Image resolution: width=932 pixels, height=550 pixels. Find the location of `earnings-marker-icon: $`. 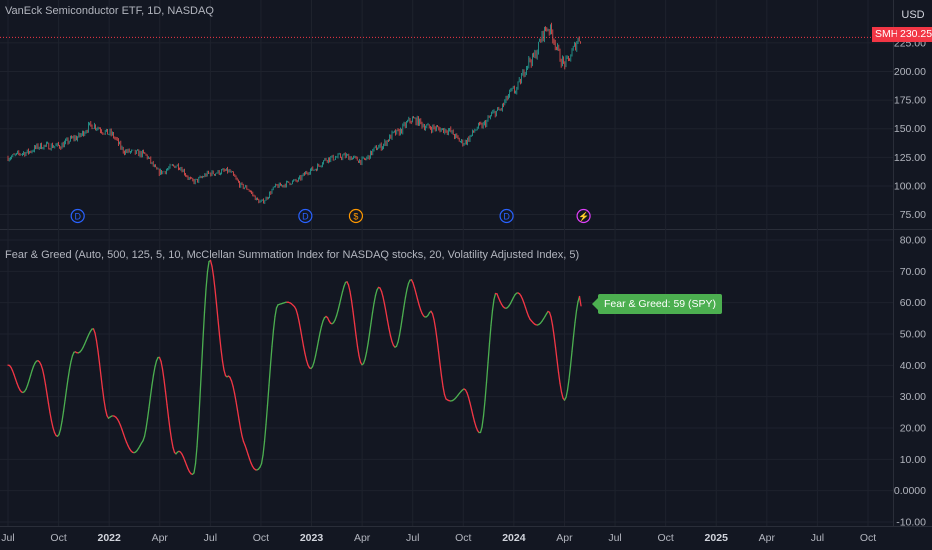

earnings-marker-icon: $ is located at coordinates (356, 216).